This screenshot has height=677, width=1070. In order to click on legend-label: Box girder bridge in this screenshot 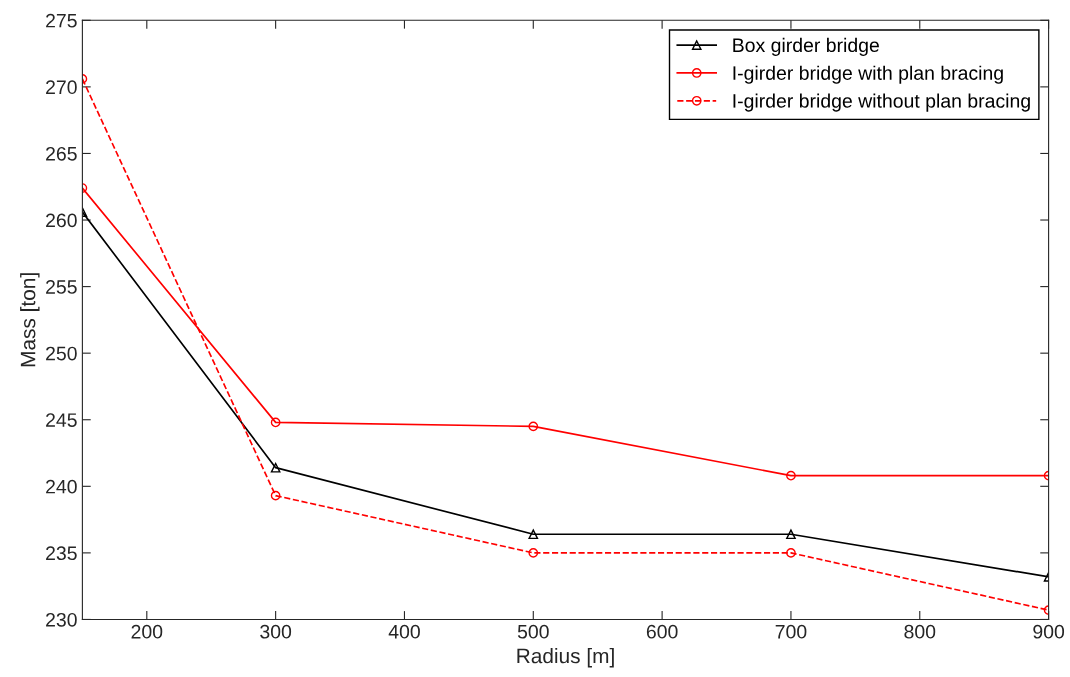, I will do `click(806, 46)`.